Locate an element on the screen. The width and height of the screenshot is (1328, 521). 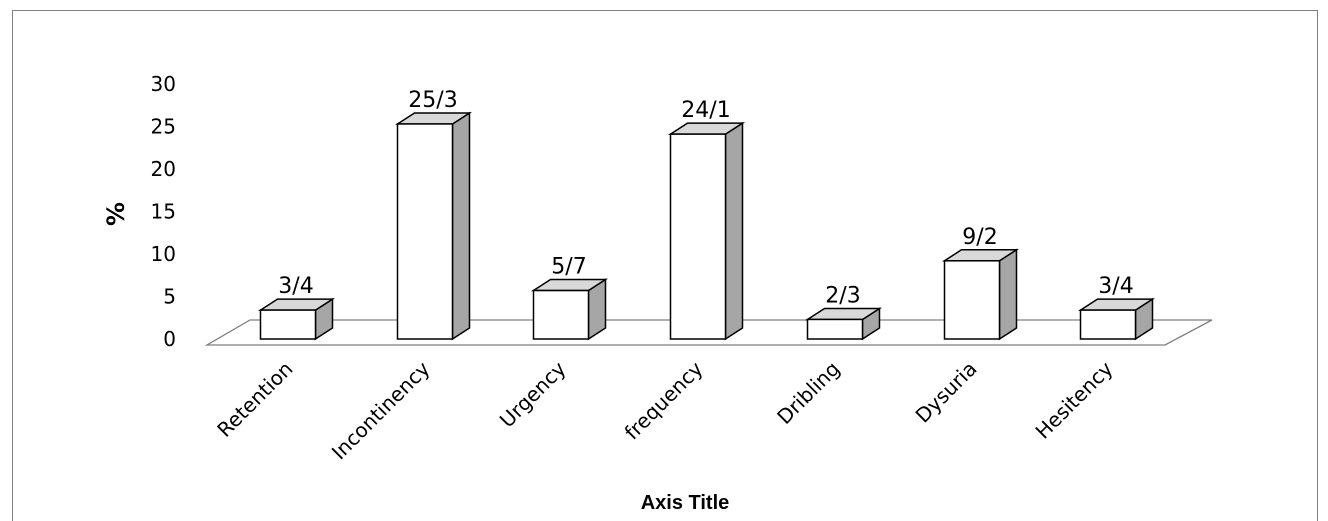
y-tick-label: 20 is located at coordinates (163, 169).